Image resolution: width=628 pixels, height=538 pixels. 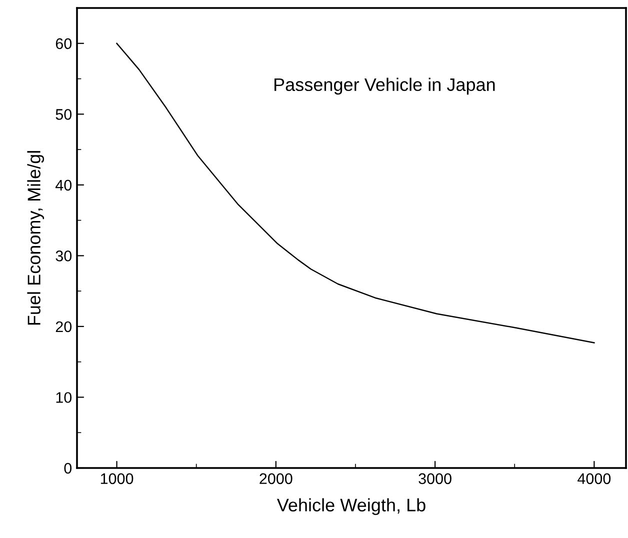 I want to click on y-tick-label: 10, so click(x=64, y=397).